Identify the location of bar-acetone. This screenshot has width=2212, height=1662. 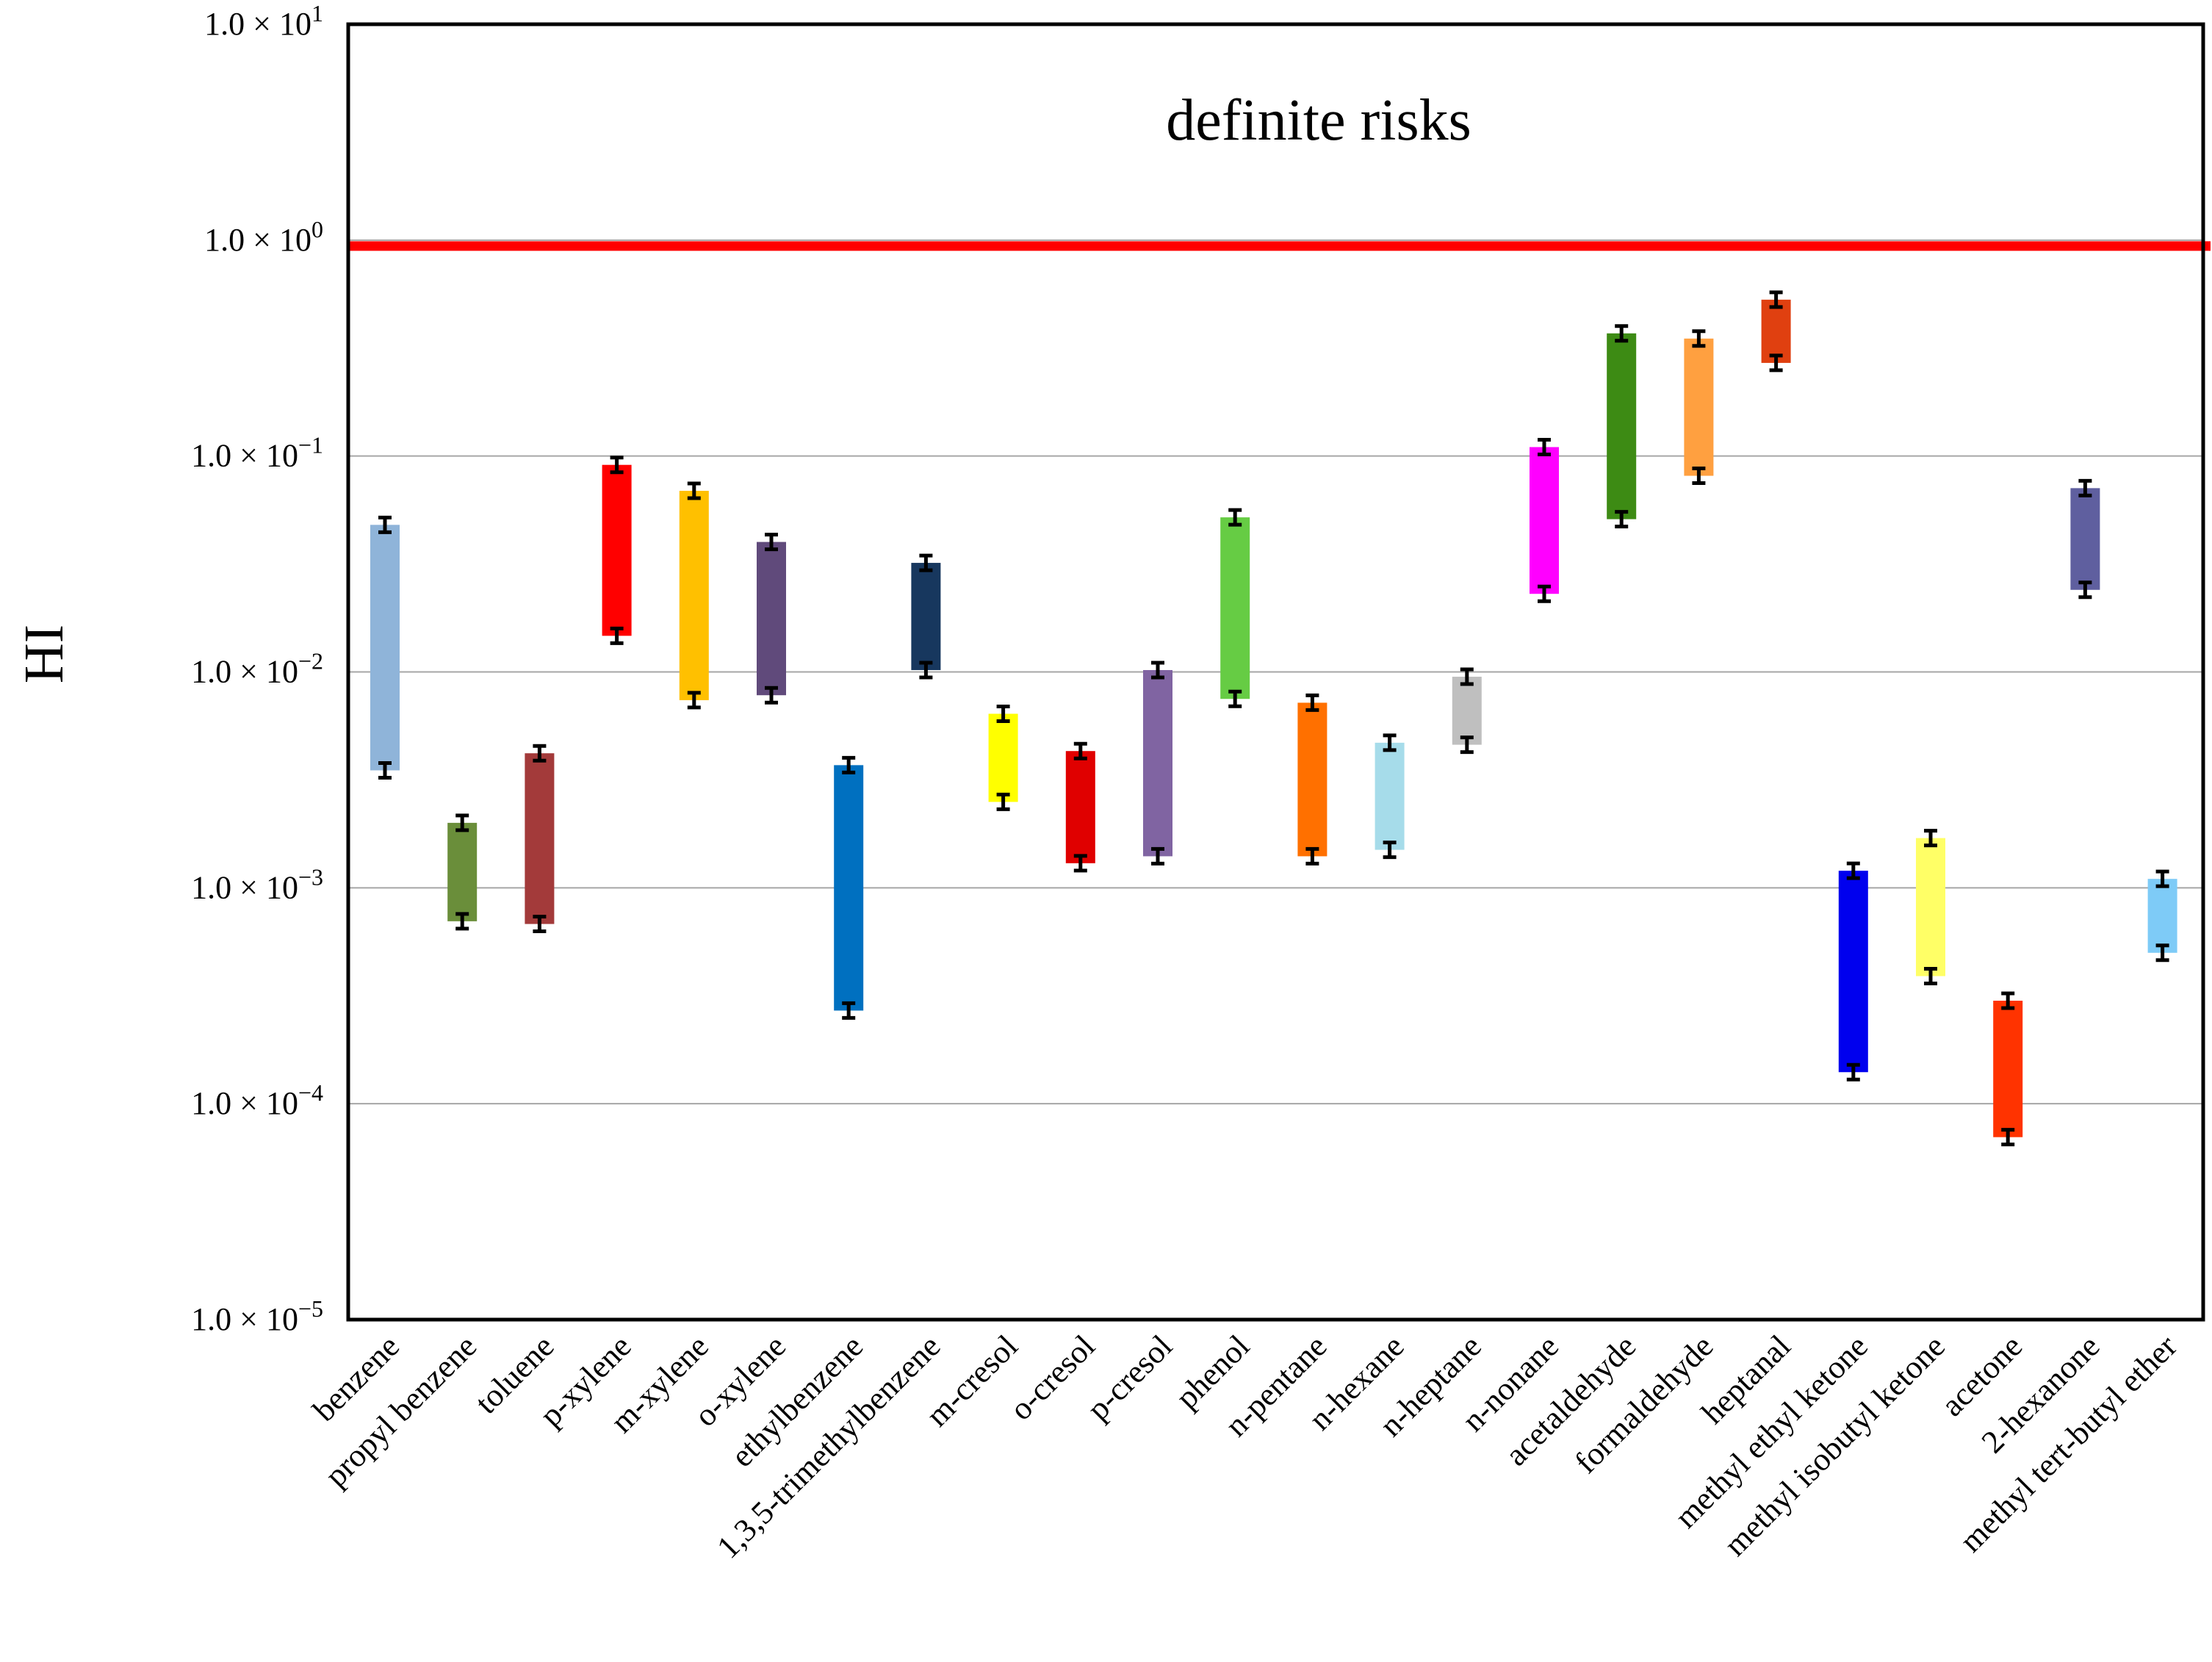
(2008, 1068).